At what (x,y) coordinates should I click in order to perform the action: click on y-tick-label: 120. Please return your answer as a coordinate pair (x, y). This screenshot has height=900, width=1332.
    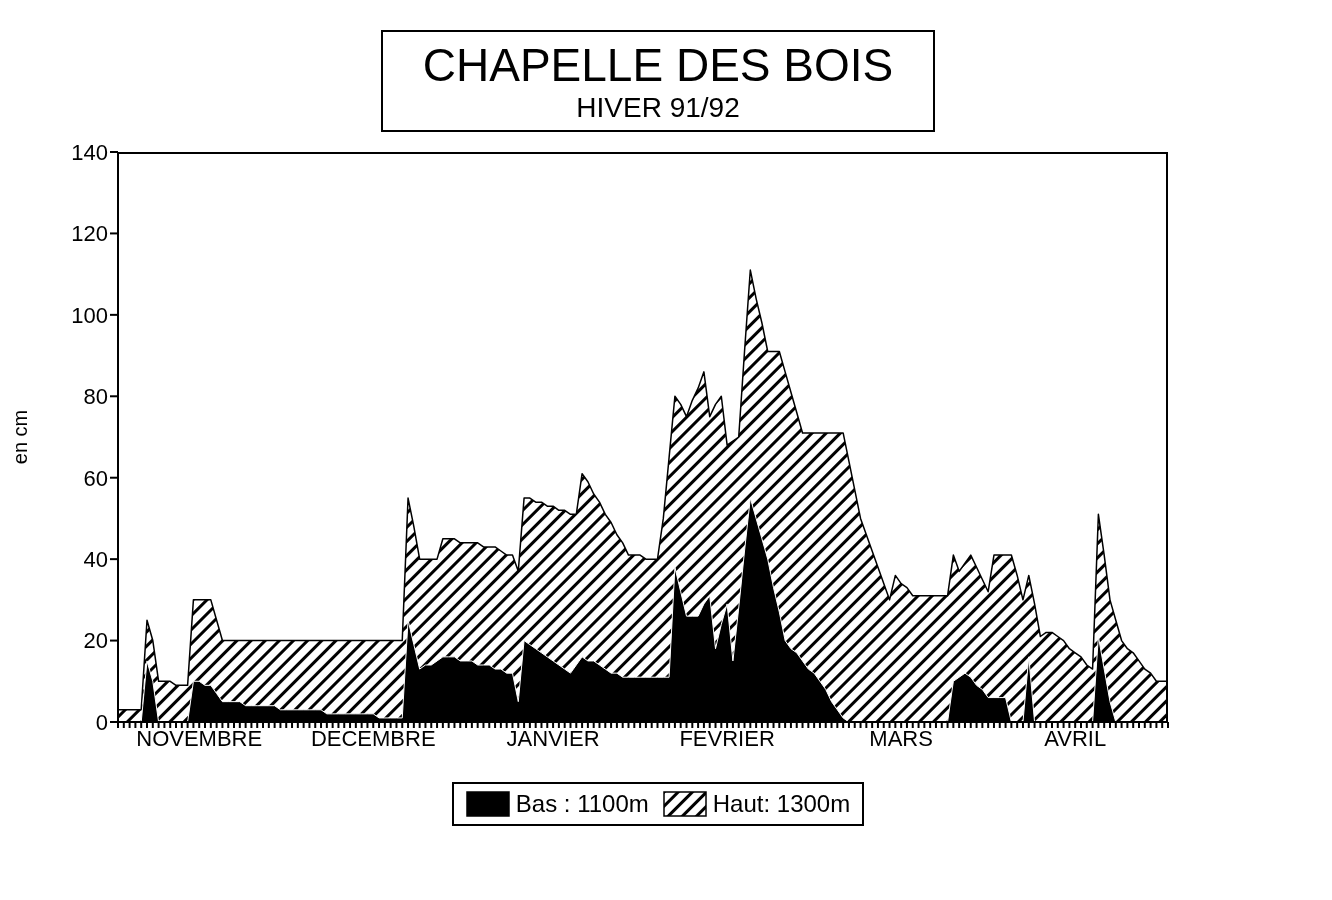
    Looking at the image, I should click on (89, 234).